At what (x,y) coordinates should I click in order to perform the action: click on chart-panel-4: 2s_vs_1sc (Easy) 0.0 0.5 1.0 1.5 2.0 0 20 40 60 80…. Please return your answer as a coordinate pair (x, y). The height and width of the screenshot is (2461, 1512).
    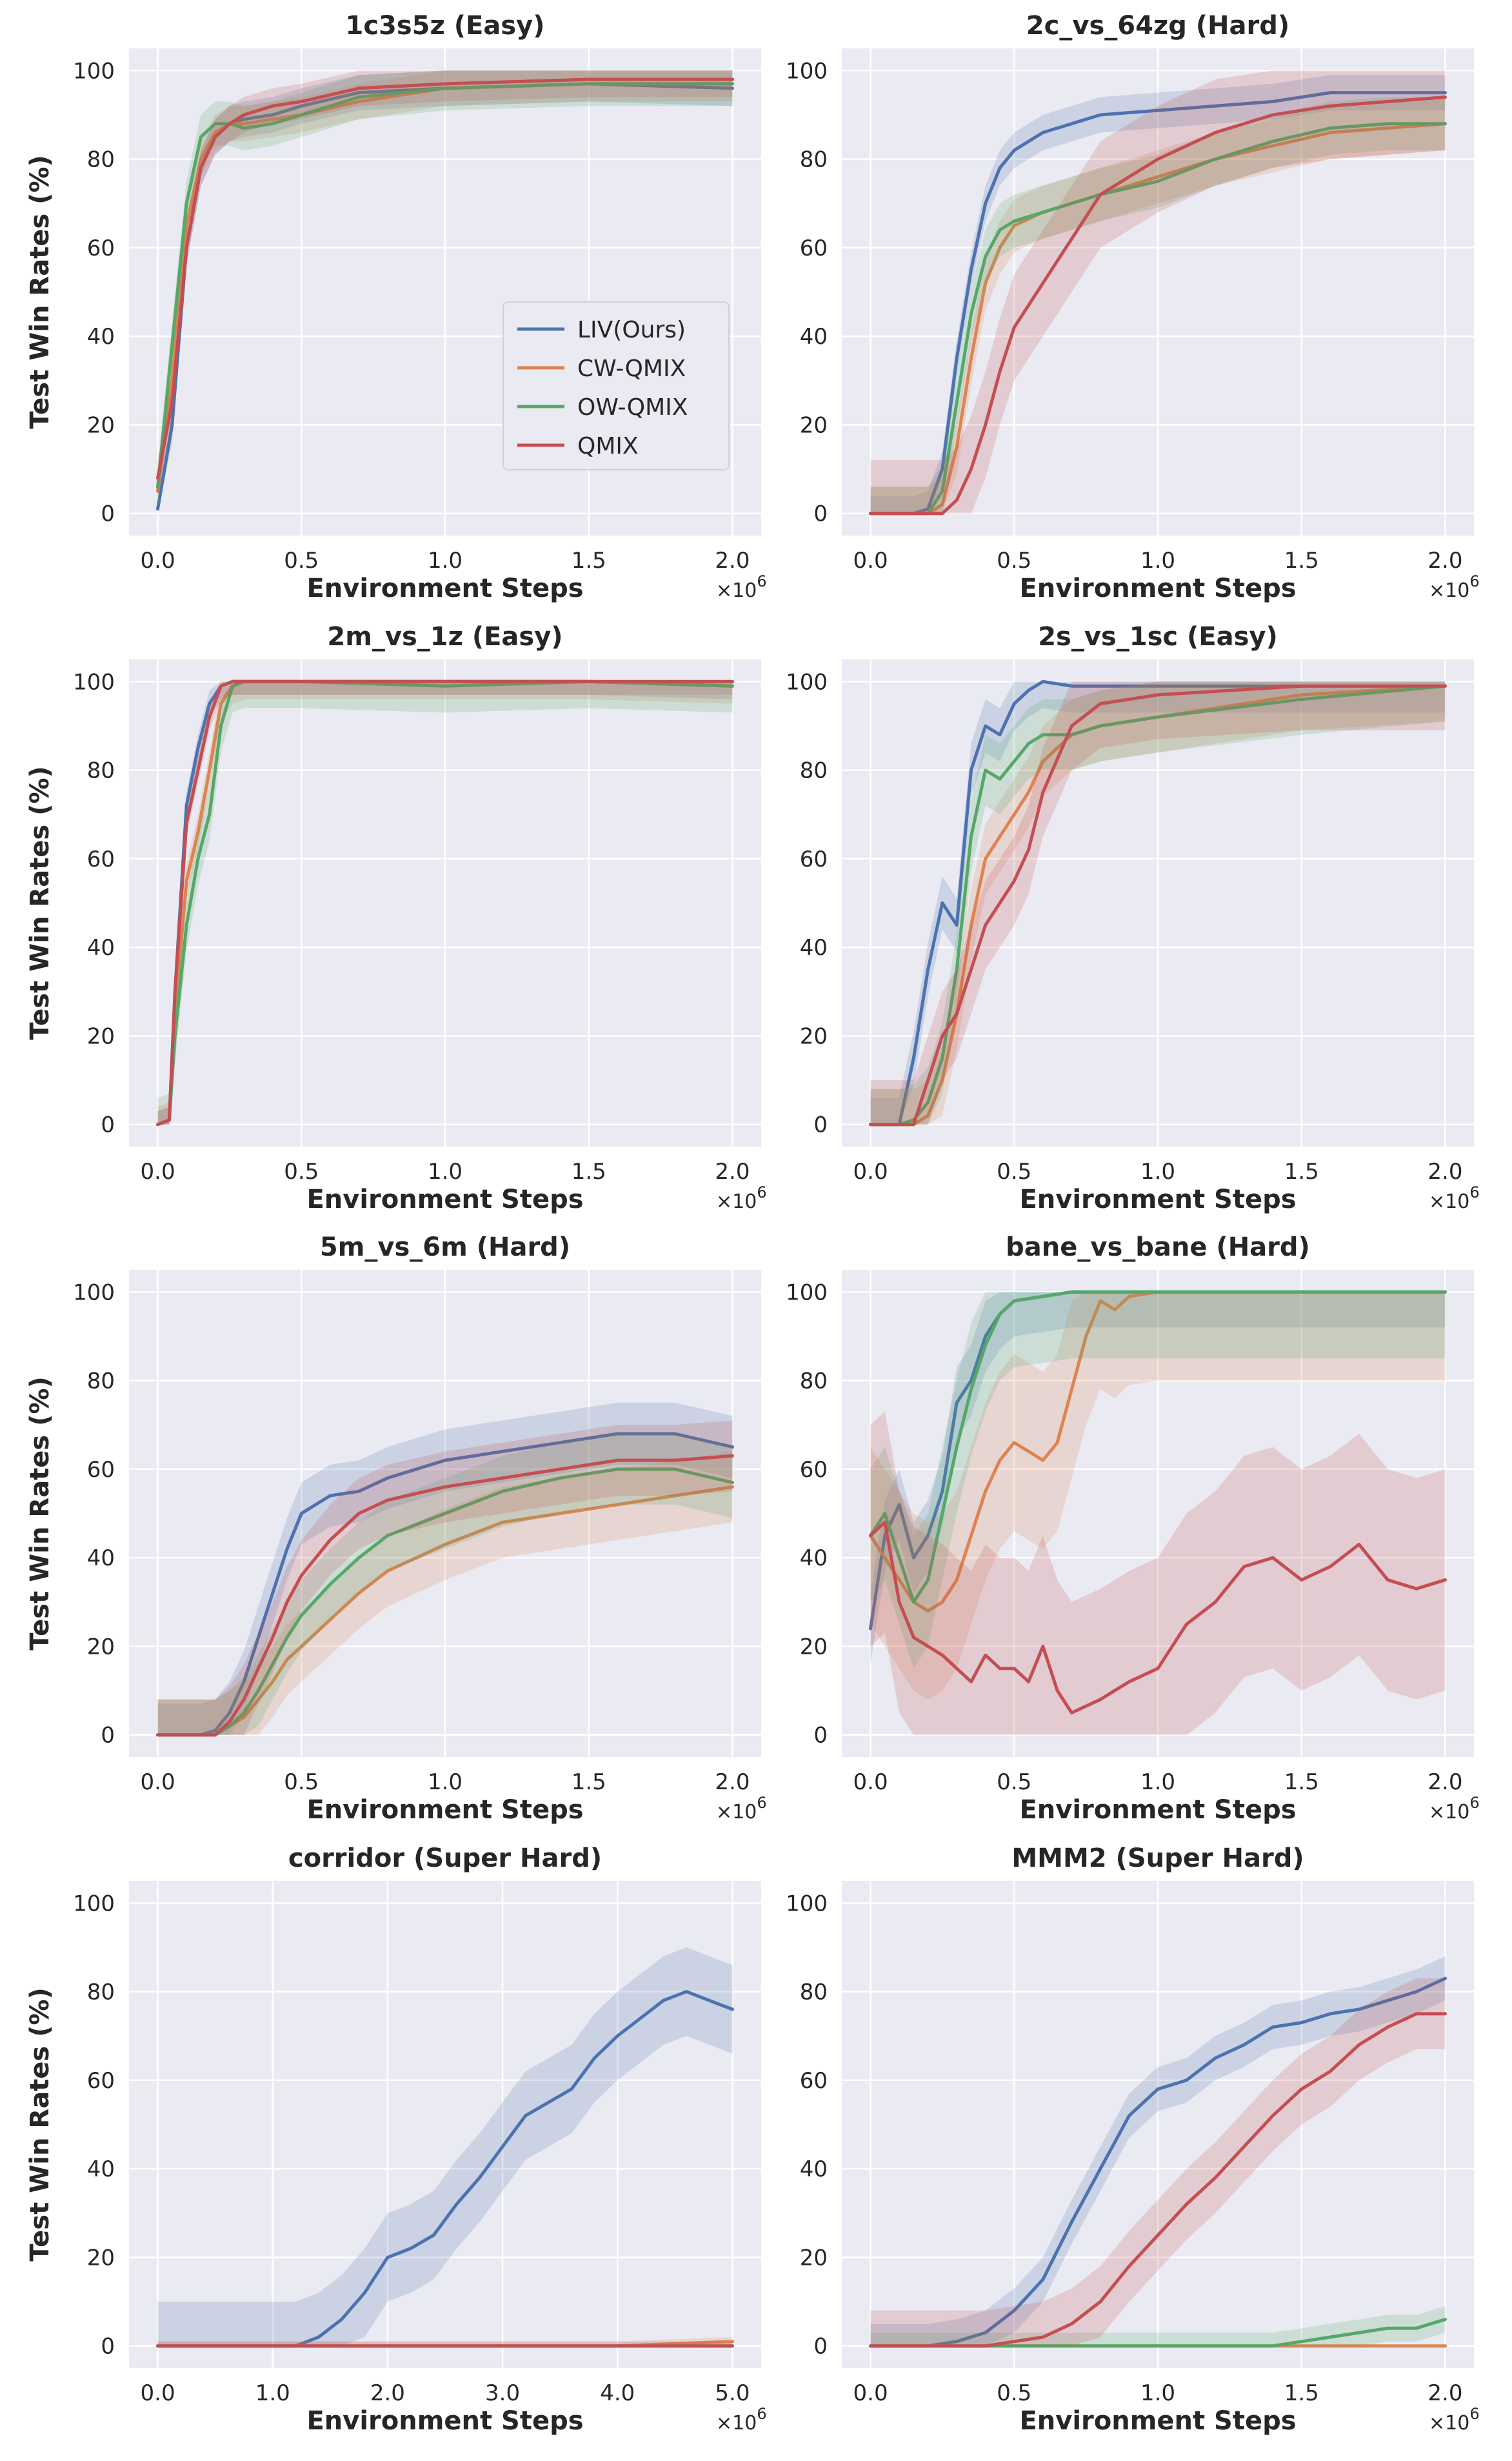
    Looking at the image, I should click on (1133, 918).